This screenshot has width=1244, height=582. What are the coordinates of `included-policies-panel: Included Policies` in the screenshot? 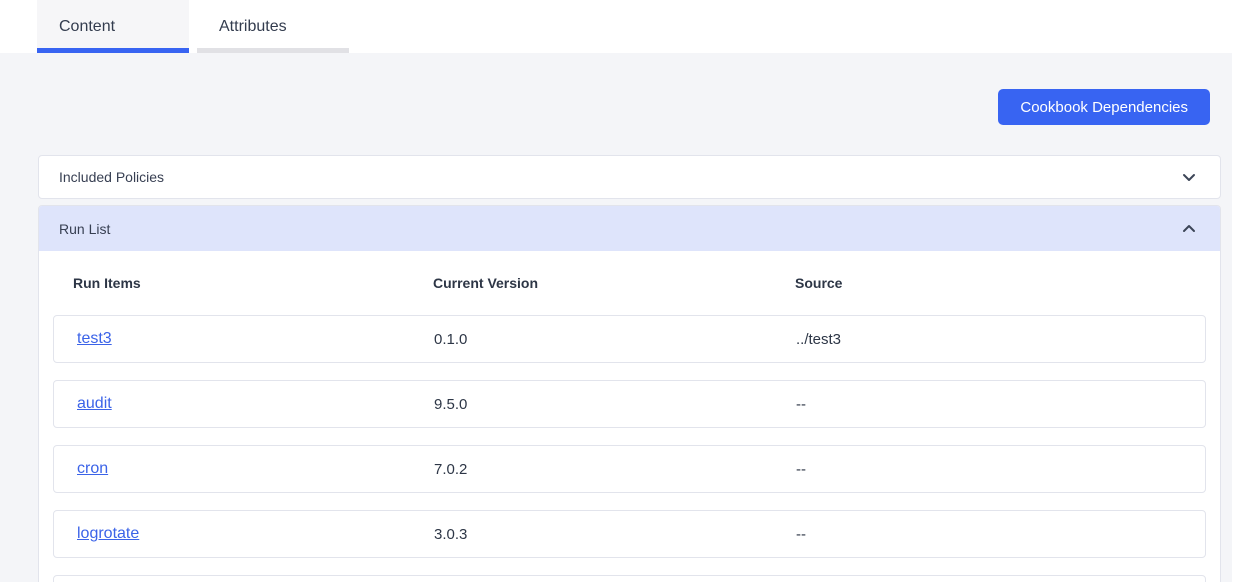 It's located at (629, 177).